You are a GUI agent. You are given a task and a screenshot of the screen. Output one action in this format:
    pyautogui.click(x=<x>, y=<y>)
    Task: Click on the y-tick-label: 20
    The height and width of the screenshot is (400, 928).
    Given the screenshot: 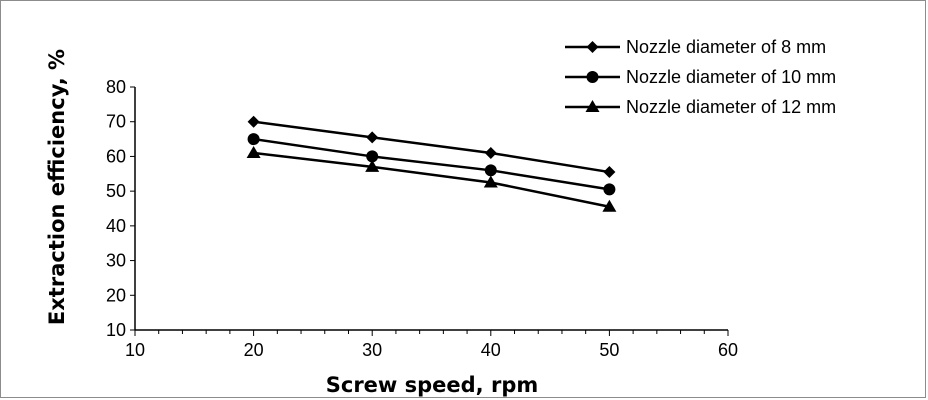 What is the action you would take?
    pyautogui.click(x=116, y=295)
    